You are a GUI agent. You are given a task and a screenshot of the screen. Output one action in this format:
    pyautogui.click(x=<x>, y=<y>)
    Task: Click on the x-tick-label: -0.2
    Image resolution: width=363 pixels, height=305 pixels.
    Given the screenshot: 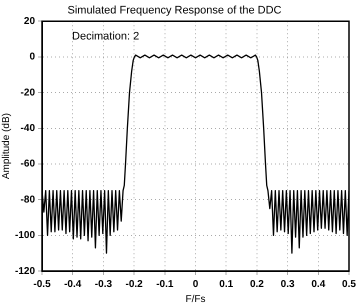 What is the action you would take?
    pyautogui.click(x=134, y=284)
    